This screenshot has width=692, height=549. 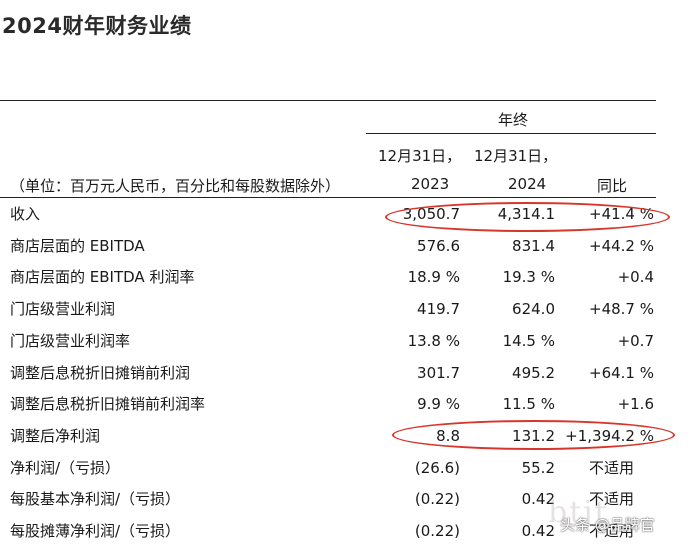 What do you see at coordinates (97, 26) in the screenshot?
I see `page-title: 2024财年财务业绩` at bounding box center [97, 26].